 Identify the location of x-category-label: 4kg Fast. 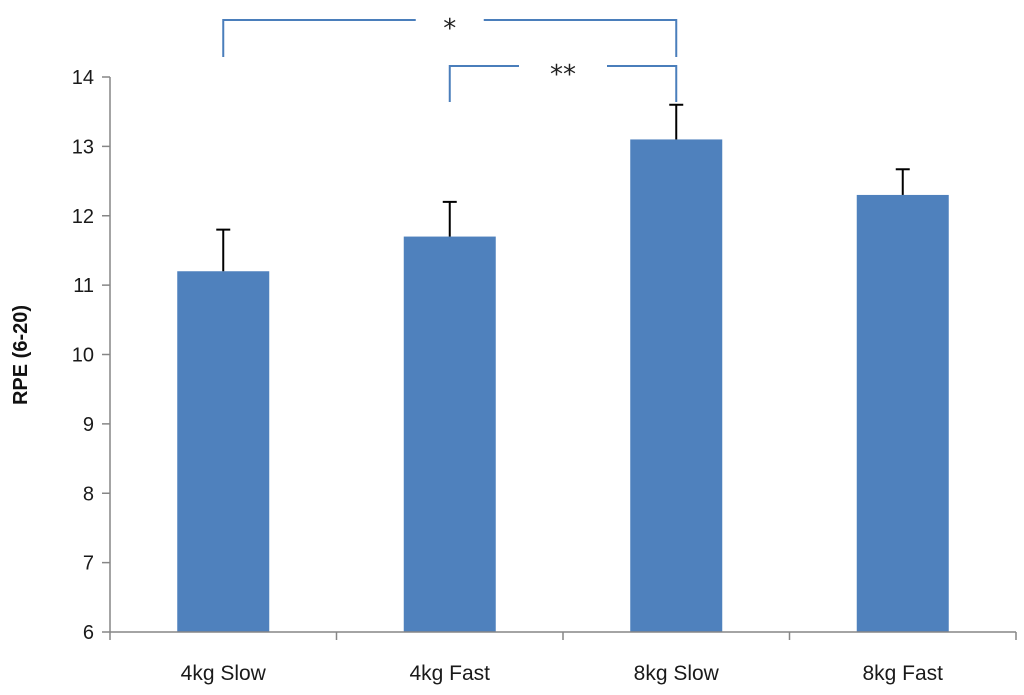
(449, 673).